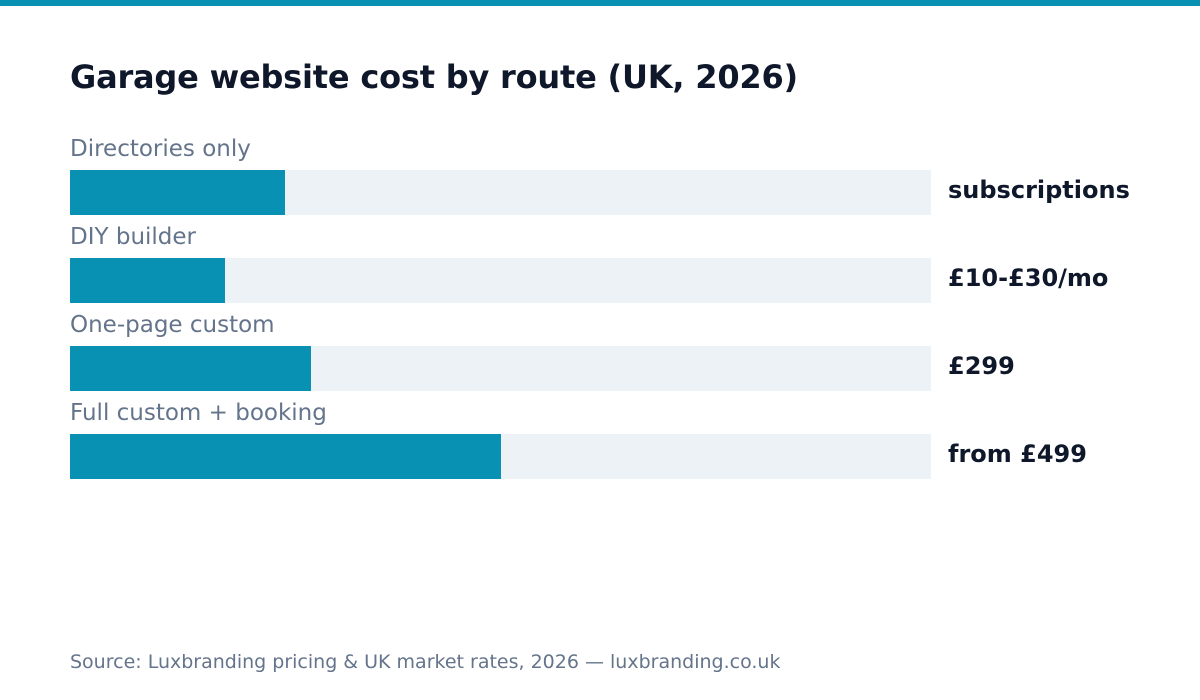 The image size is (1200, 700). What do you see at coordinates (1028, 278) in the screenshot?
I see `value-label: £10-£30/mo` at bounding box center [1028, 278].